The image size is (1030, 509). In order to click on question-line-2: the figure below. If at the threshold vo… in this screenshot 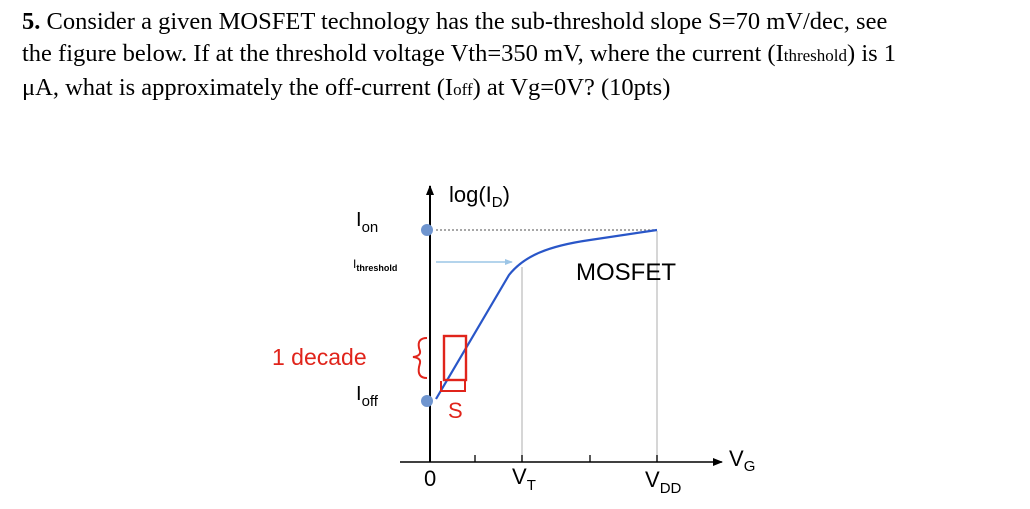, I will do `click(517, 55)`.